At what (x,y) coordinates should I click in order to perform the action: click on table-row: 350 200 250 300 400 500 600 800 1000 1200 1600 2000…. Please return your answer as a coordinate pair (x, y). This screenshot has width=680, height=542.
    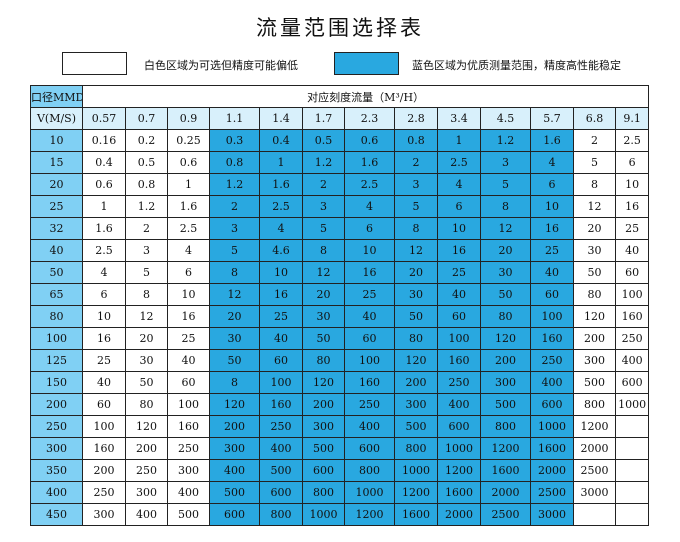
    Looking at the image, I should click on (340, 470).